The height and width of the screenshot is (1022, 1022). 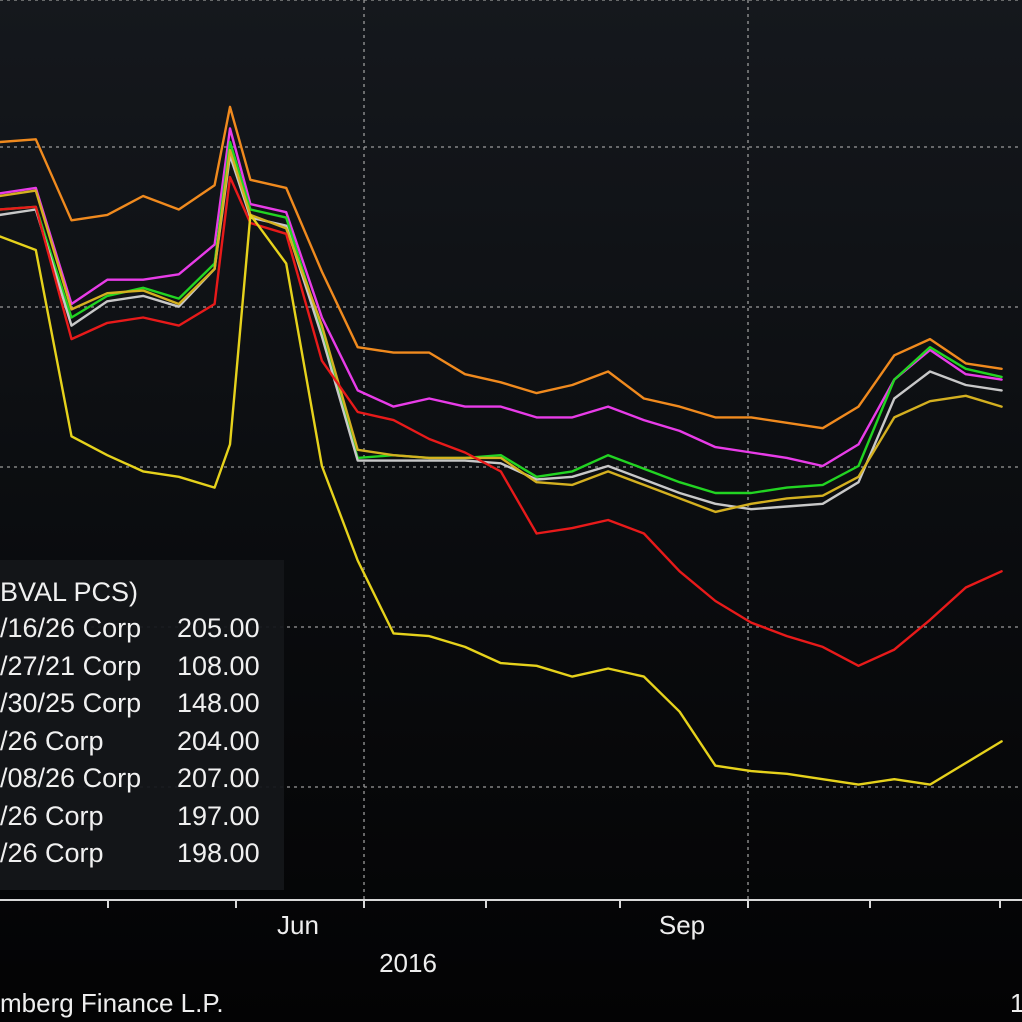 I want to click on legend-last-value: 197.00, so click(x=218, y=815).